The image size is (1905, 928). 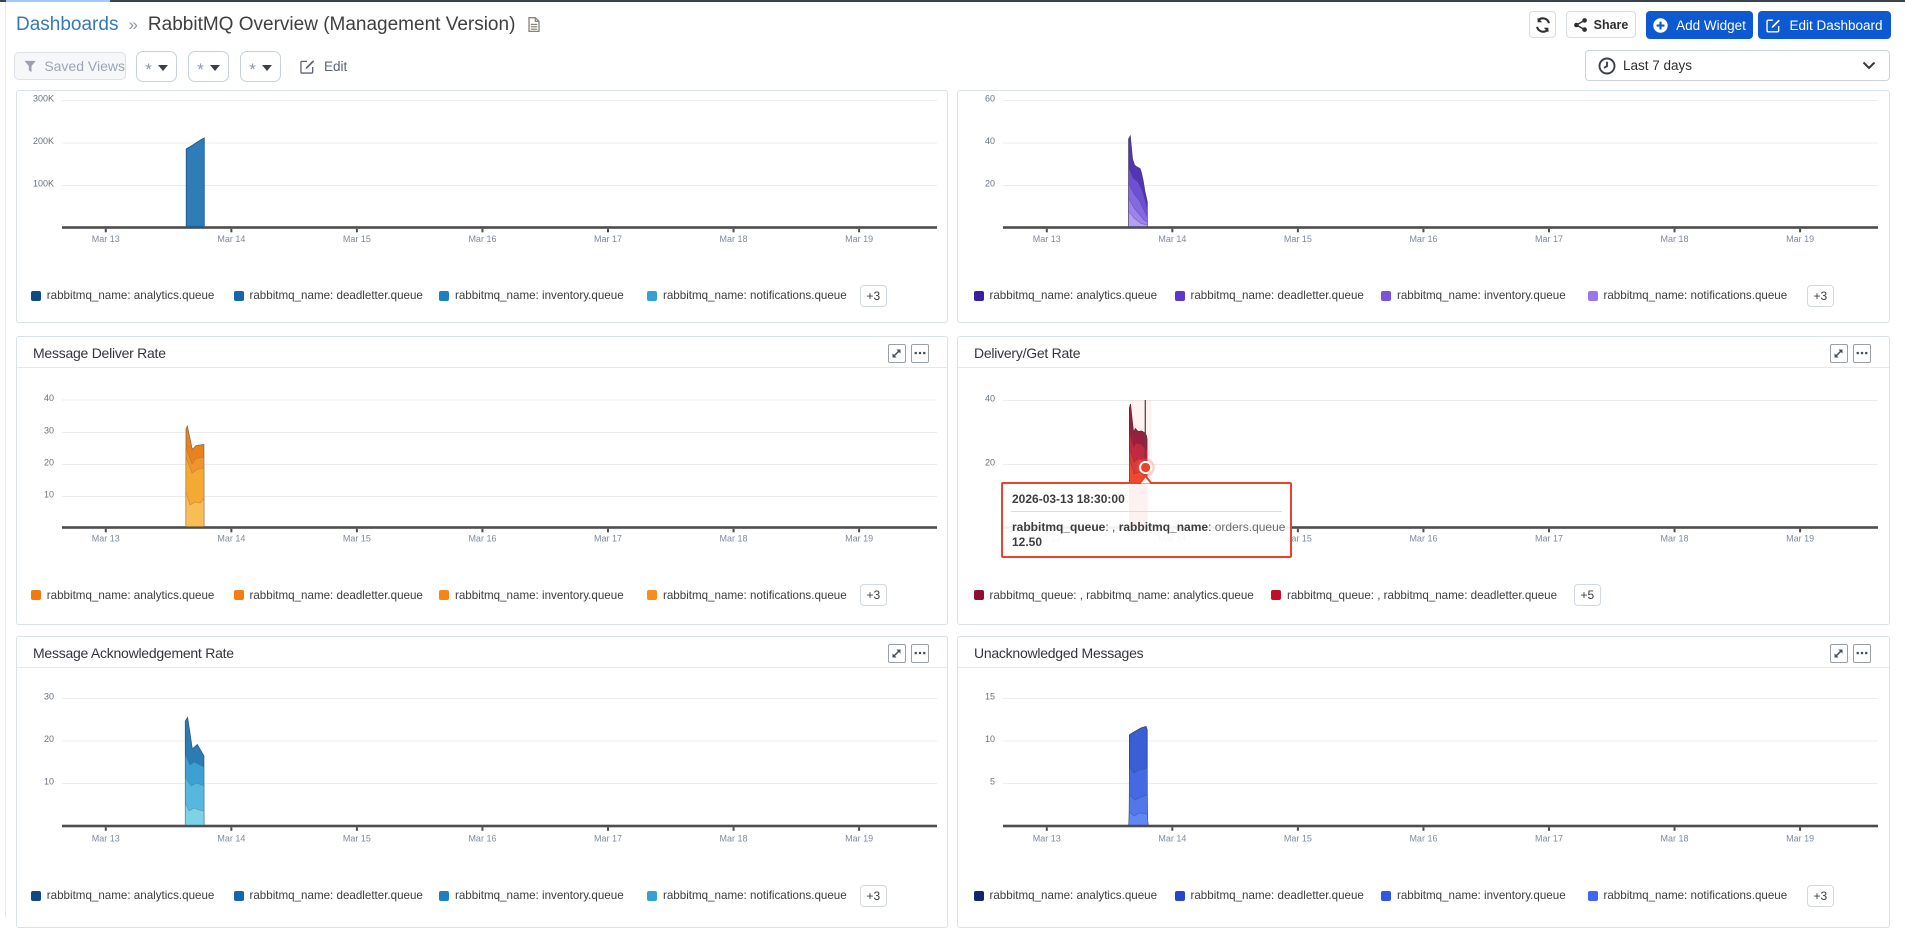 What do you see at coordinates (43, 141) in the screenshot?
I see `svg-text: 200K` at bounding box center [43, 141].